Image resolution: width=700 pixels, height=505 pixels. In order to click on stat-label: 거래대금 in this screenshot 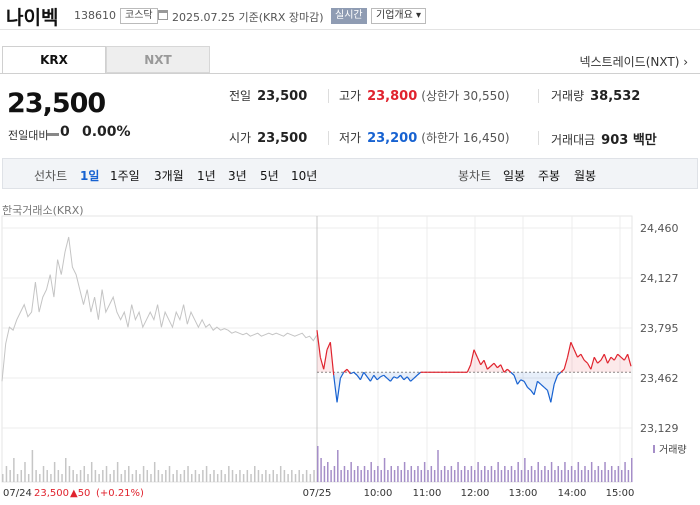, I will do `click(573, 140)`.